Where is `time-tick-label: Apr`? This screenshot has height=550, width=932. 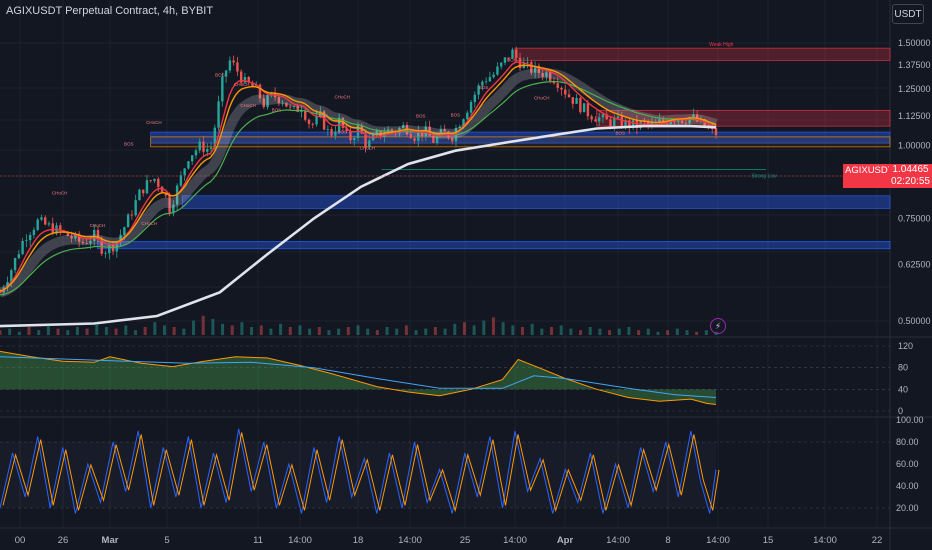
time-tick-label: Apr is located at coordinates (565, 540).